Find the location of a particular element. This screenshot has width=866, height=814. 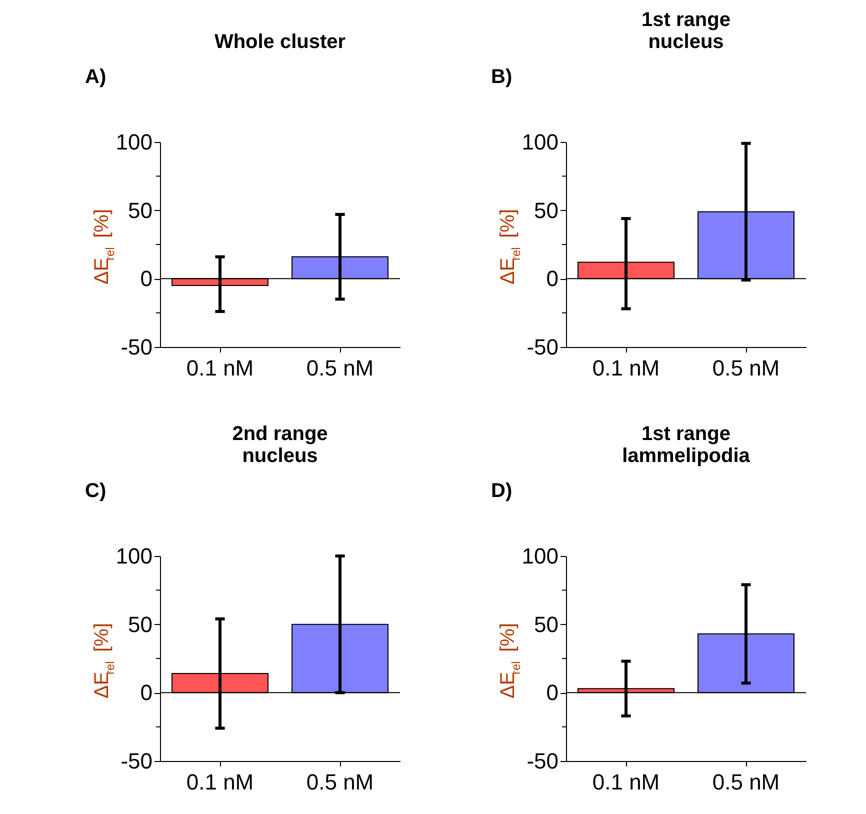

text: B) is located at coordinates (501, 77).